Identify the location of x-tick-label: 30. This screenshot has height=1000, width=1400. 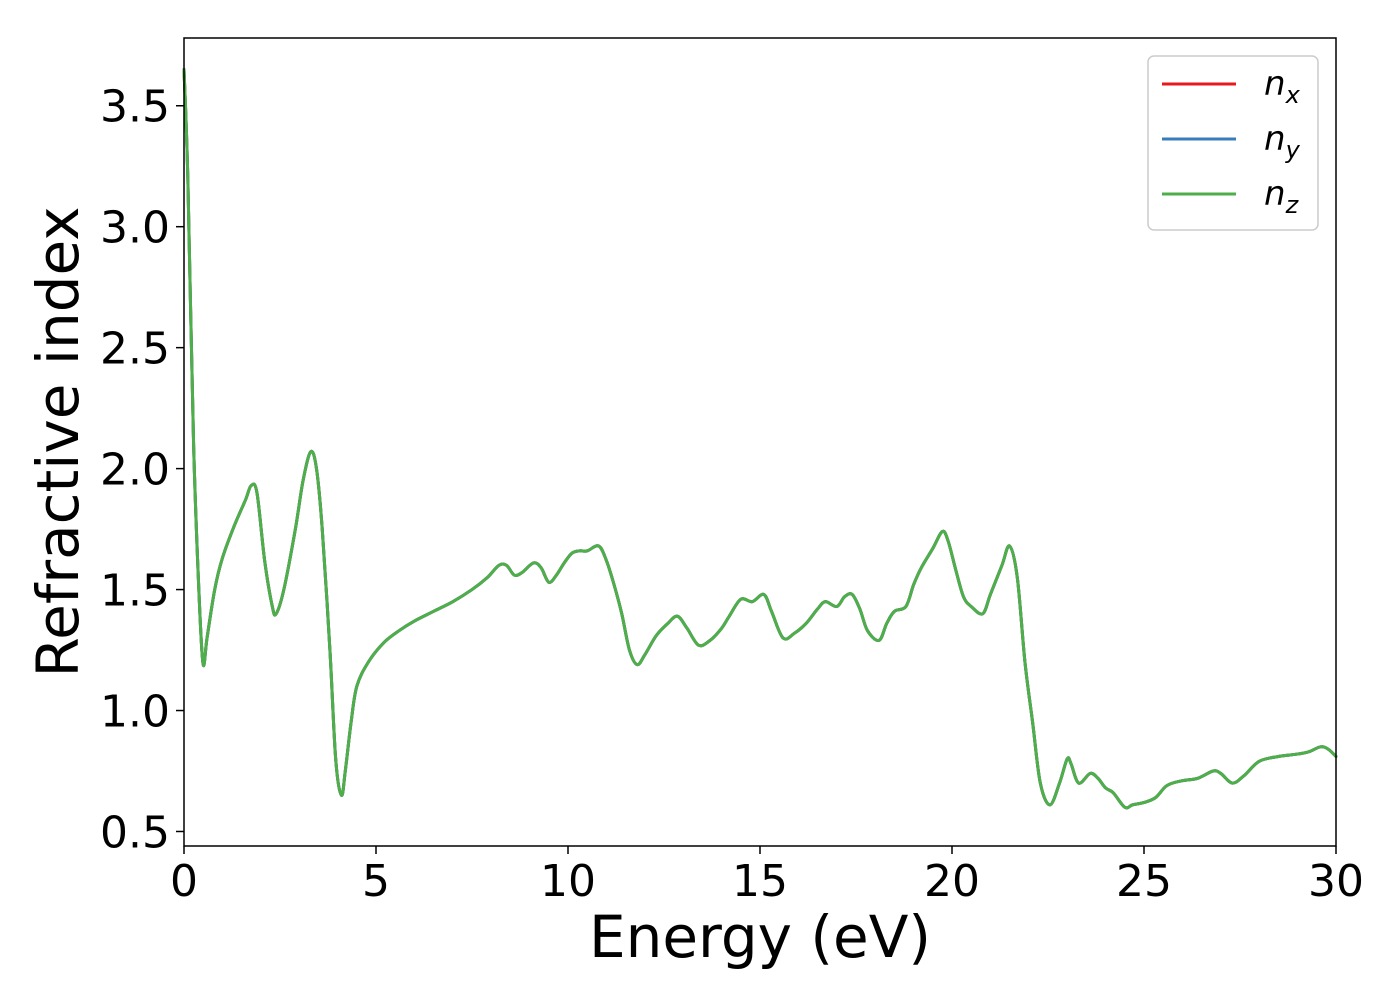
(1336, 881).